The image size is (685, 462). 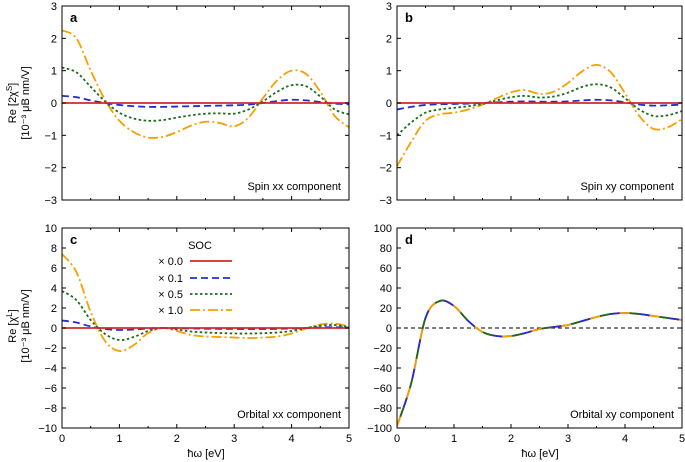 I want to click on panel-label-a: a, so click(x=74, y=17).